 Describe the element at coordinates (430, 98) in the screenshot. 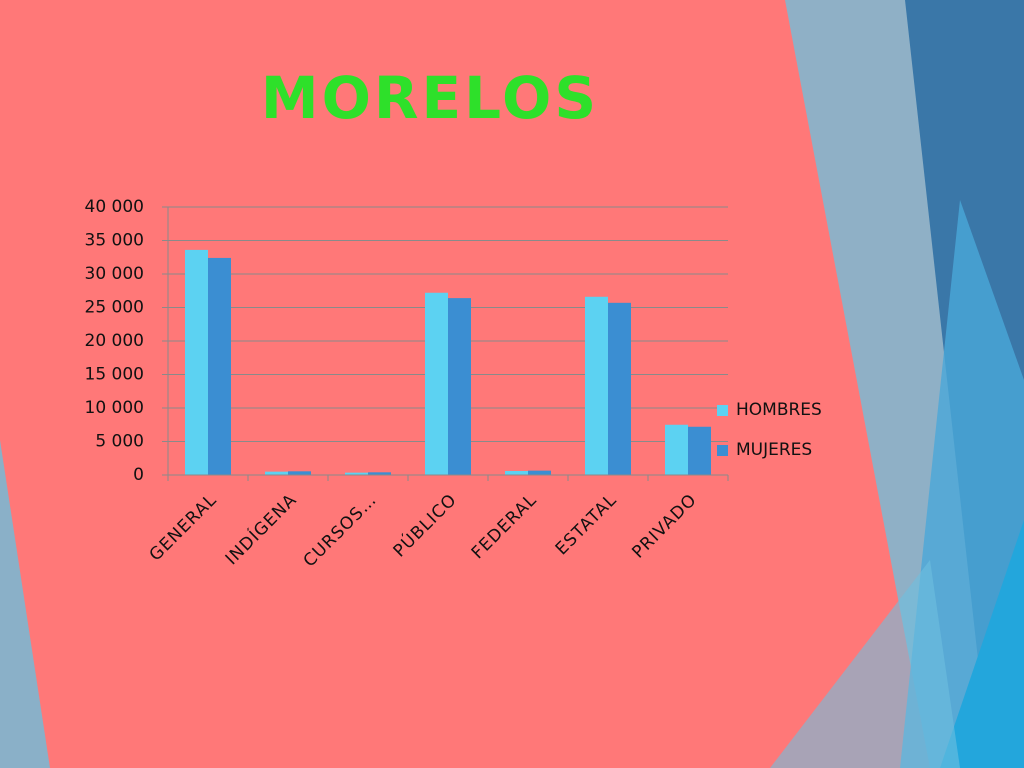

I see `chart-title: MORELOS` at that location.